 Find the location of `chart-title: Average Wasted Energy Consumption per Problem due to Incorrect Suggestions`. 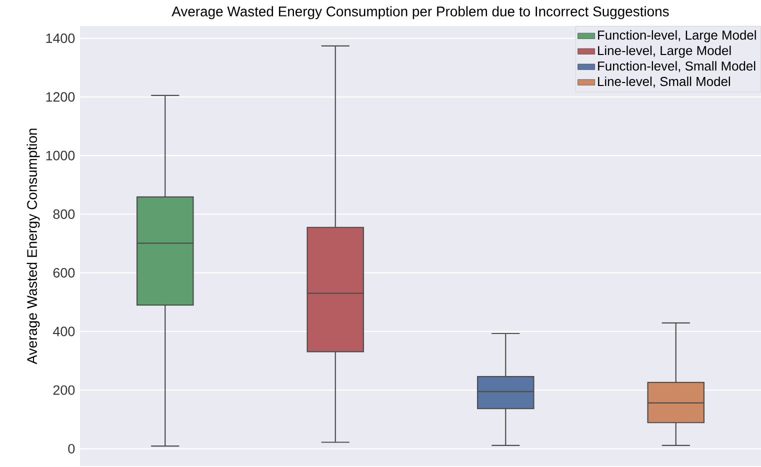

chart-title: Average Wasted Energy Consumption per Problem due to Incorrect Suggestions is located at coordinates (420, 13).